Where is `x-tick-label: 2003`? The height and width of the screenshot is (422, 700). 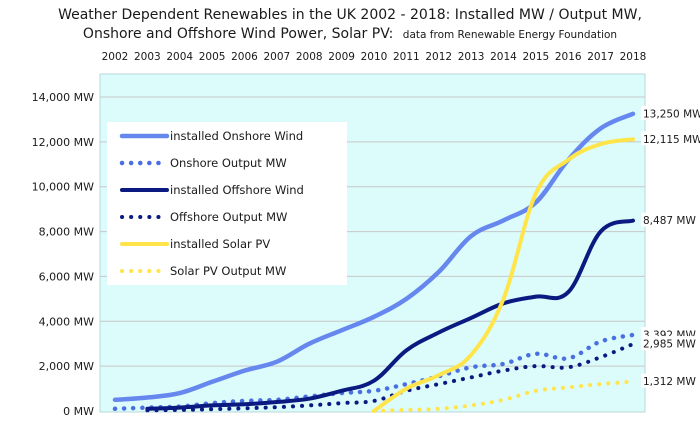
x-tick-label: 2003 is located at coordinates (147, 57).